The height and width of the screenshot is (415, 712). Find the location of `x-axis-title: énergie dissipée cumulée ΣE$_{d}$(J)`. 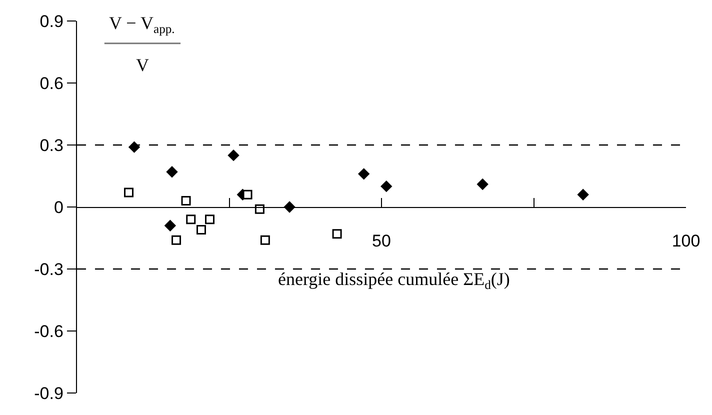

x-axis-title: énergie dissipée cumulée ΣE$_{d}$(J) is located at coordinates (394, 280).